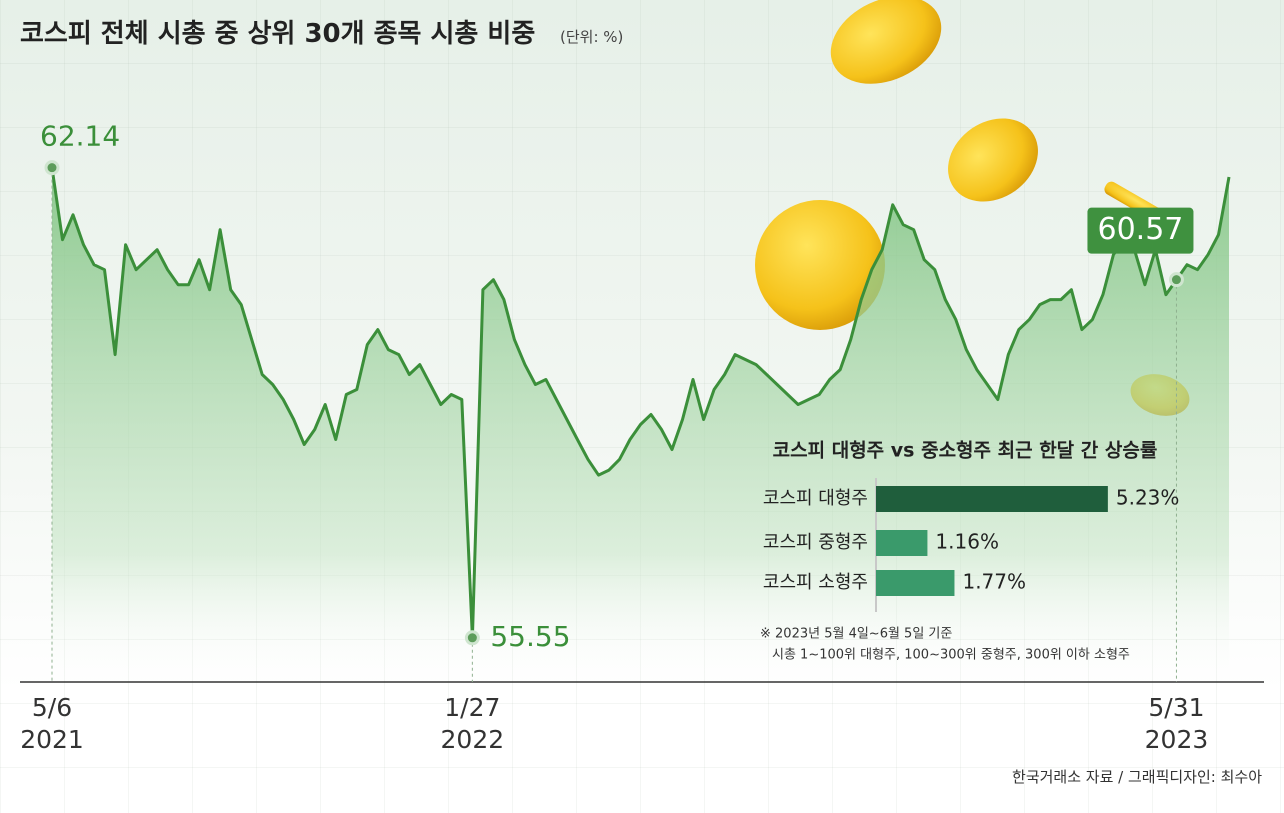 This screenshot has height=813, width=1284. I want to click on value-box, so click(1140, 230).